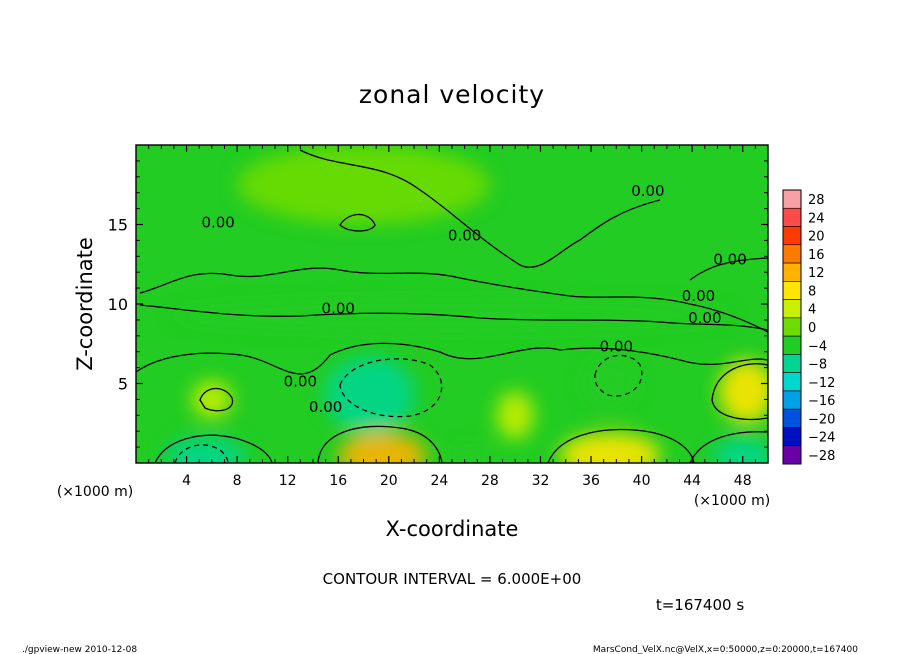  What do you see at coordinates (616, 347) in the screenshot?
I see `contour-label-7: 0.00` at bounding box center [616, 347].